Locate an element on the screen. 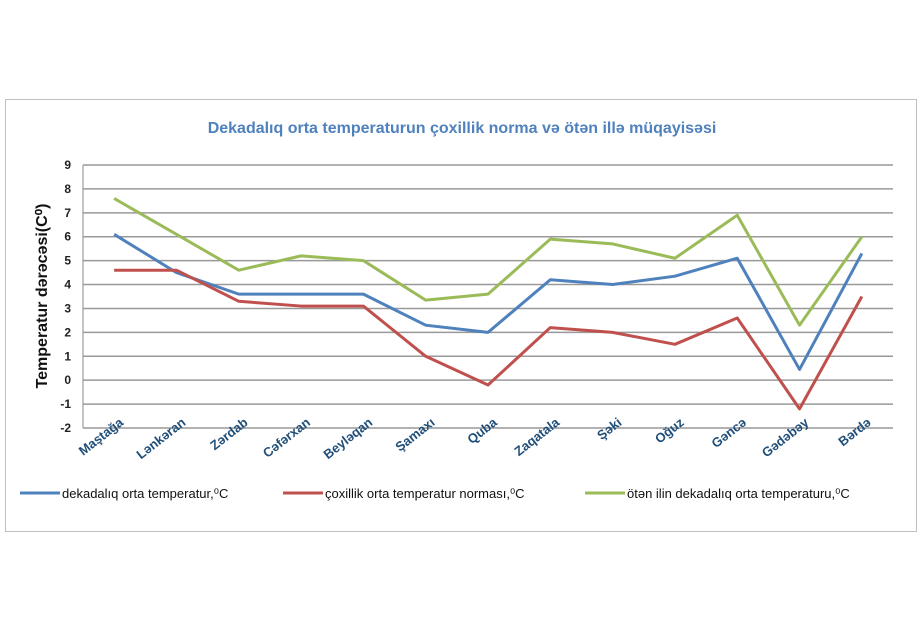 Image resolution: width=924 pixels, height=630 pixels. x-category-label: Oğuz is located at coordinates (669, 430).